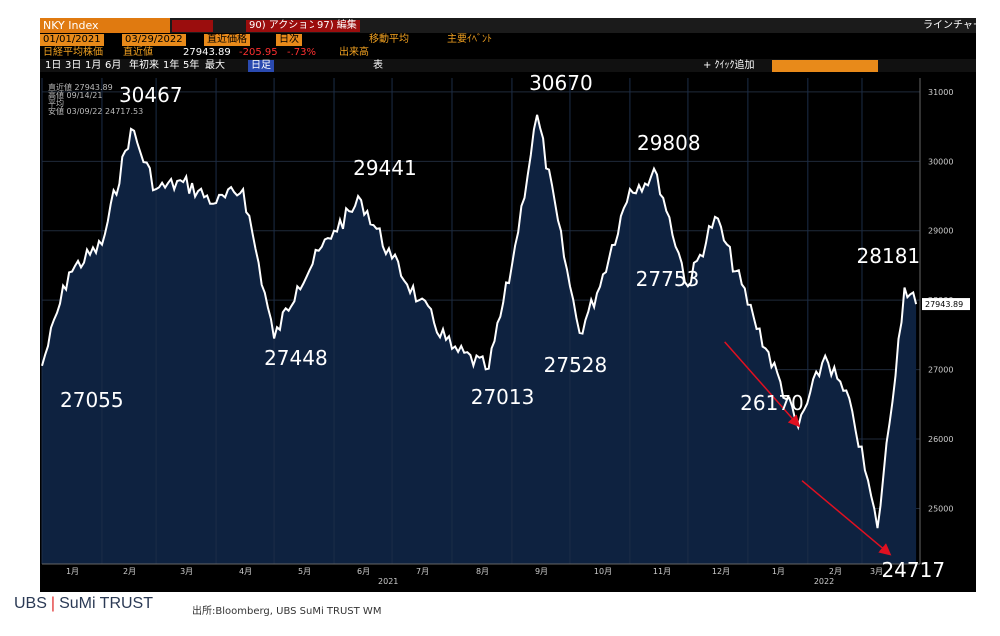  I want to click on x-tick-label: 7月, so click(422, 571).